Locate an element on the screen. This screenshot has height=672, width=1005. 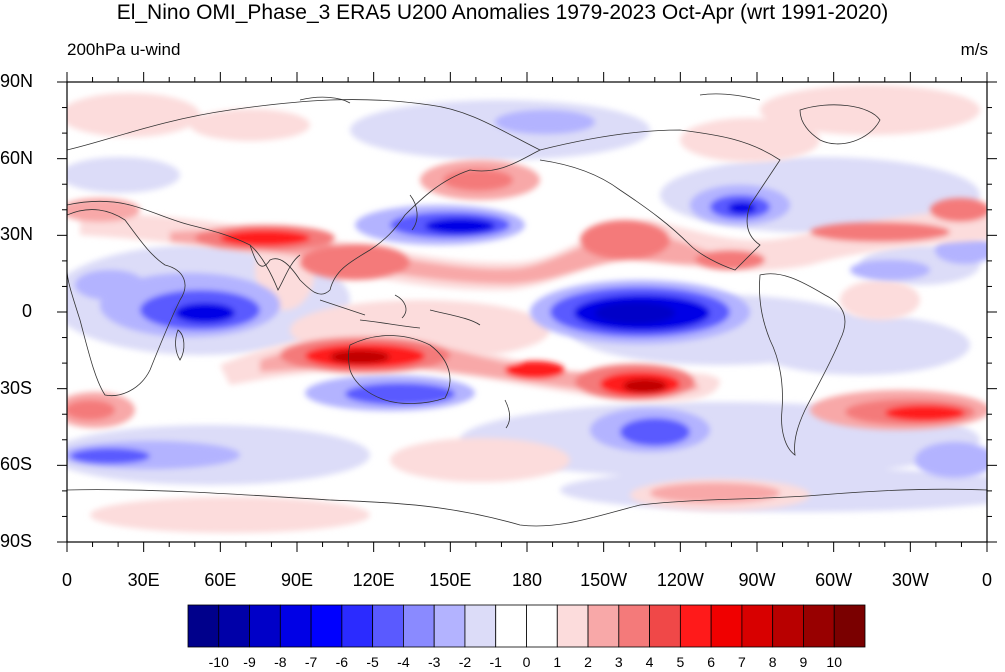
colorbar-label: -8 is located at coordinates (280, 662).